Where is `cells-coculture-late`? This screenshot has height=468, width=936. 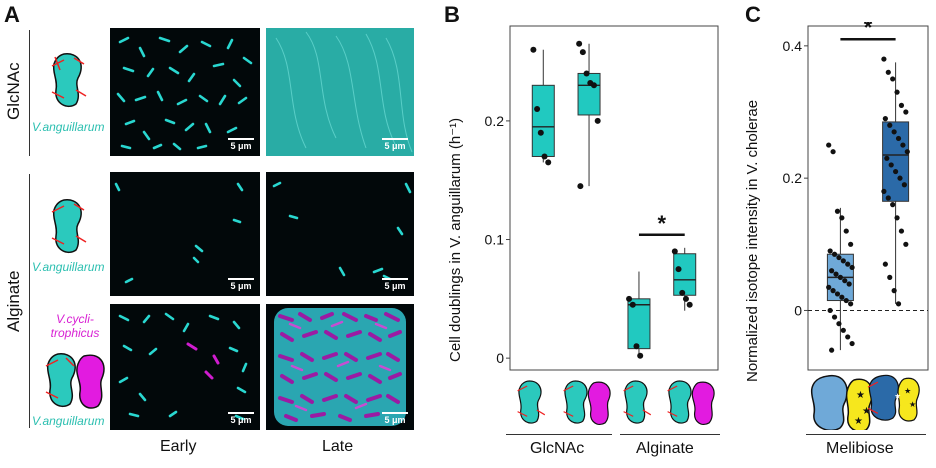 cells-coculture-late is located at coordinates (340, 367).